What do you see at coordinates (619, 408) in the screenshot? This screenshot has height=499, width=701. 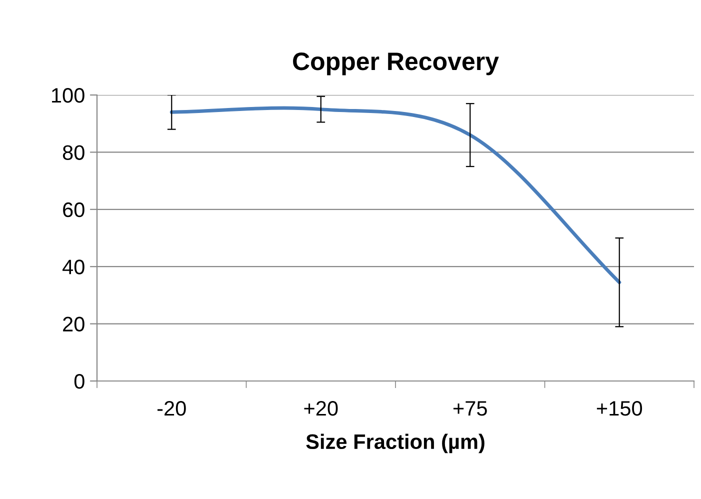 I see `x-tick-label: +150` at bounding box center [619, 408].